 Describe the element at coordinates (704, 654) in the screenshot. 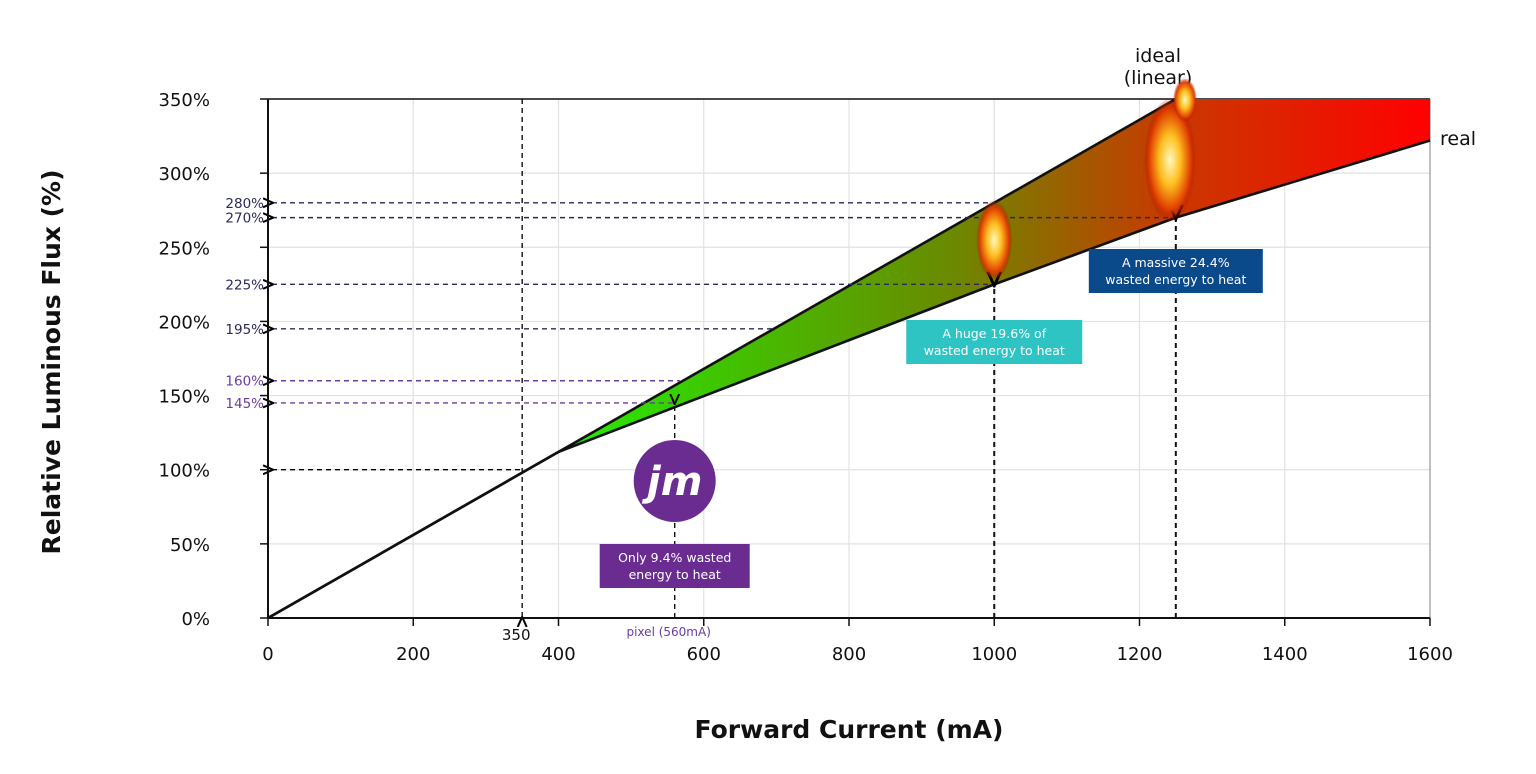

I see `x-tick-label: 600` at that location.